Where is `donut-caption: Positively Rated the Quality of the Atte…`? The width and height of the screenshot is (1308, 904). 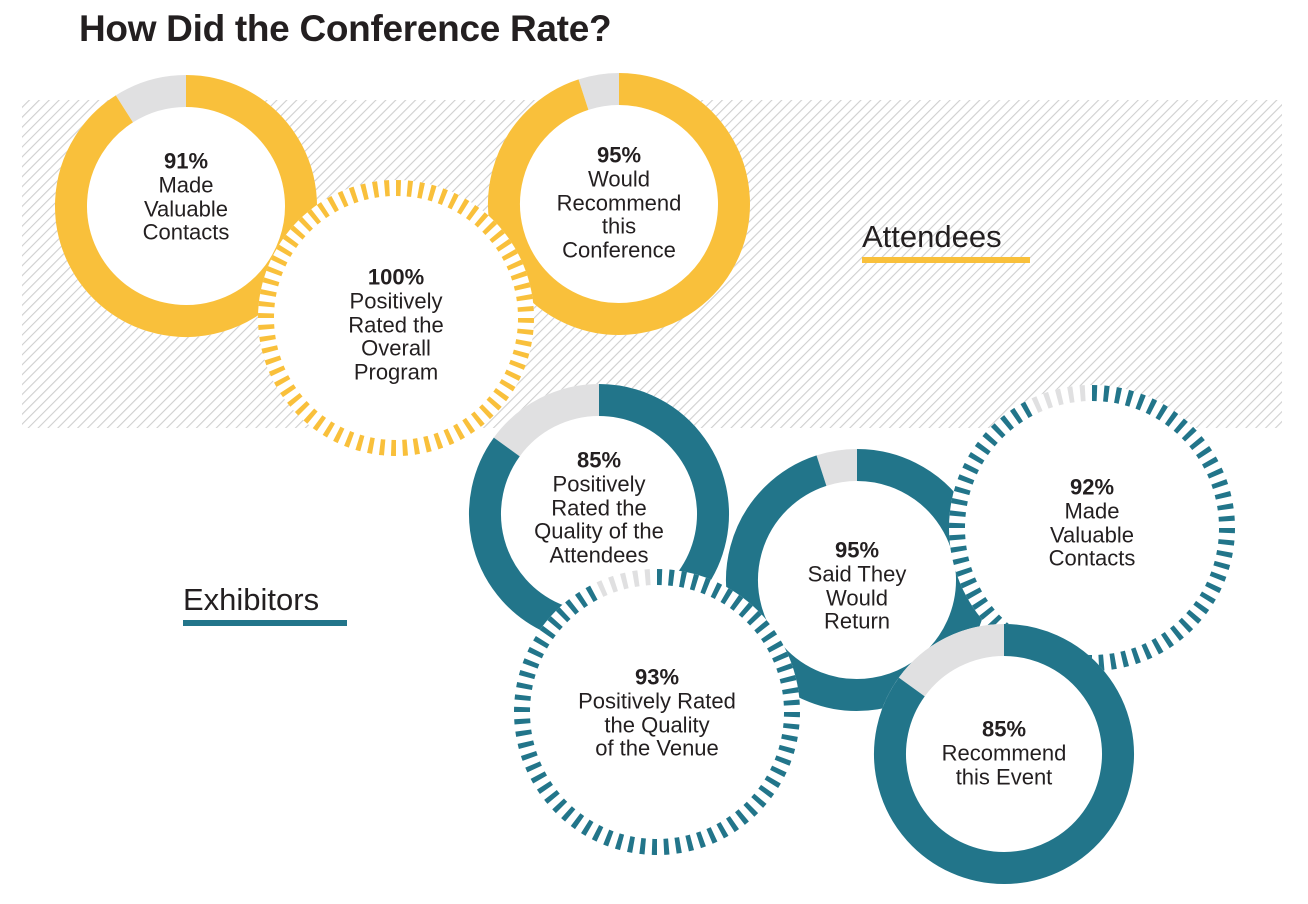 donut-caption: Positively Rated the Quality of the Atte… is located at coordinates (599, 519).